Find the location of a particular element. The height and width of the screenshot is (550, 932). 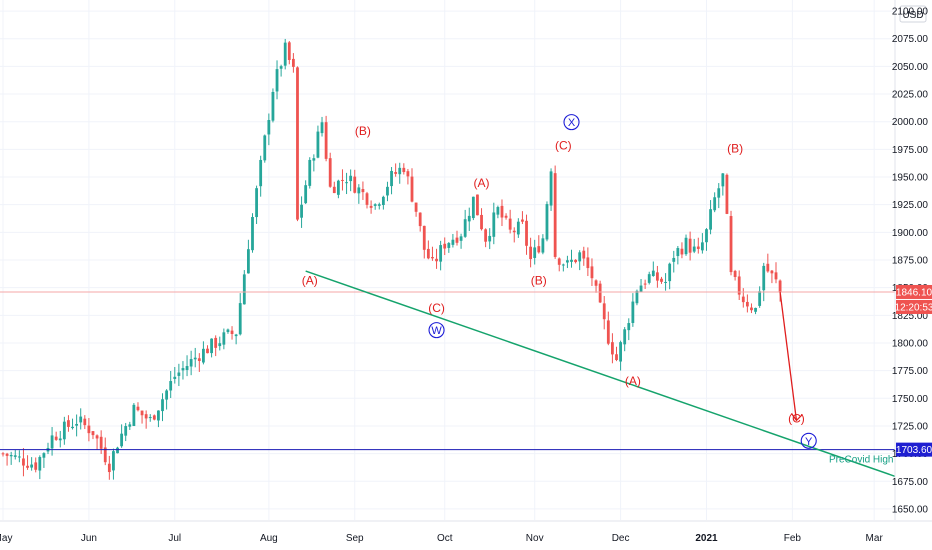

price-tick-label: 2000.00 is located at coordinates (910, 122).